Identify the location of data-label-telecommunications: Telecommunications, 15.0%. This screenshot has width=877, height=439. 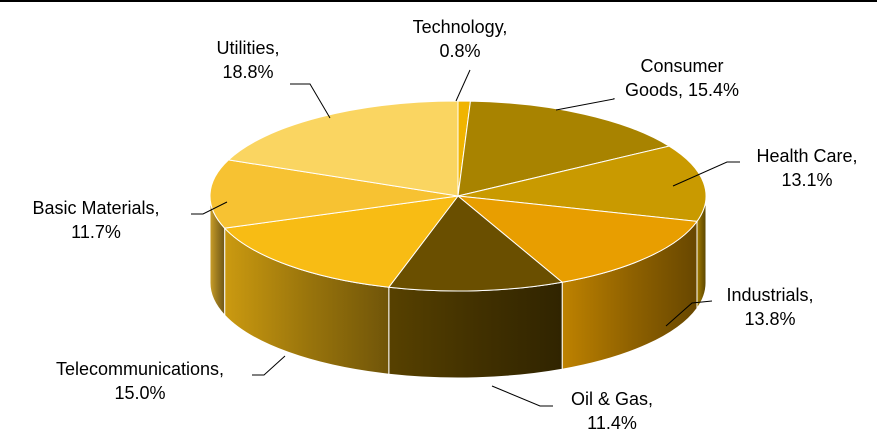
(140, 381).